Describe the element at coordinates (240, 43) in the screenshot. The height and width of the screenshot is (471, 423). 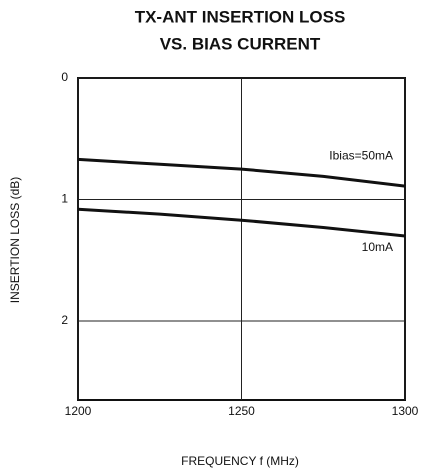
I see `chart-title: VS. BIAS CURRENT` at that location.